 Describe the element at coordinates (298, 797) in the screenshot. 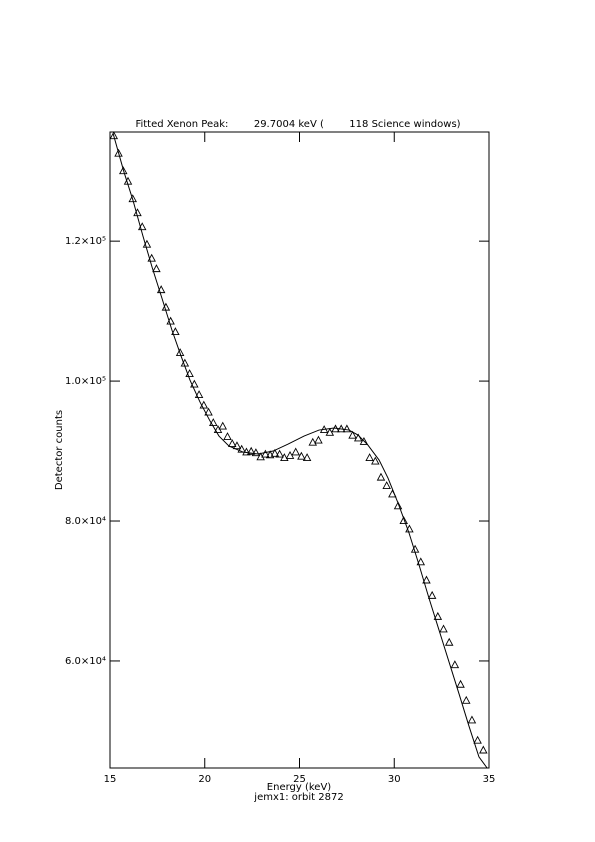

I see `subtitle: jemx1: orbit 2872` at that location.